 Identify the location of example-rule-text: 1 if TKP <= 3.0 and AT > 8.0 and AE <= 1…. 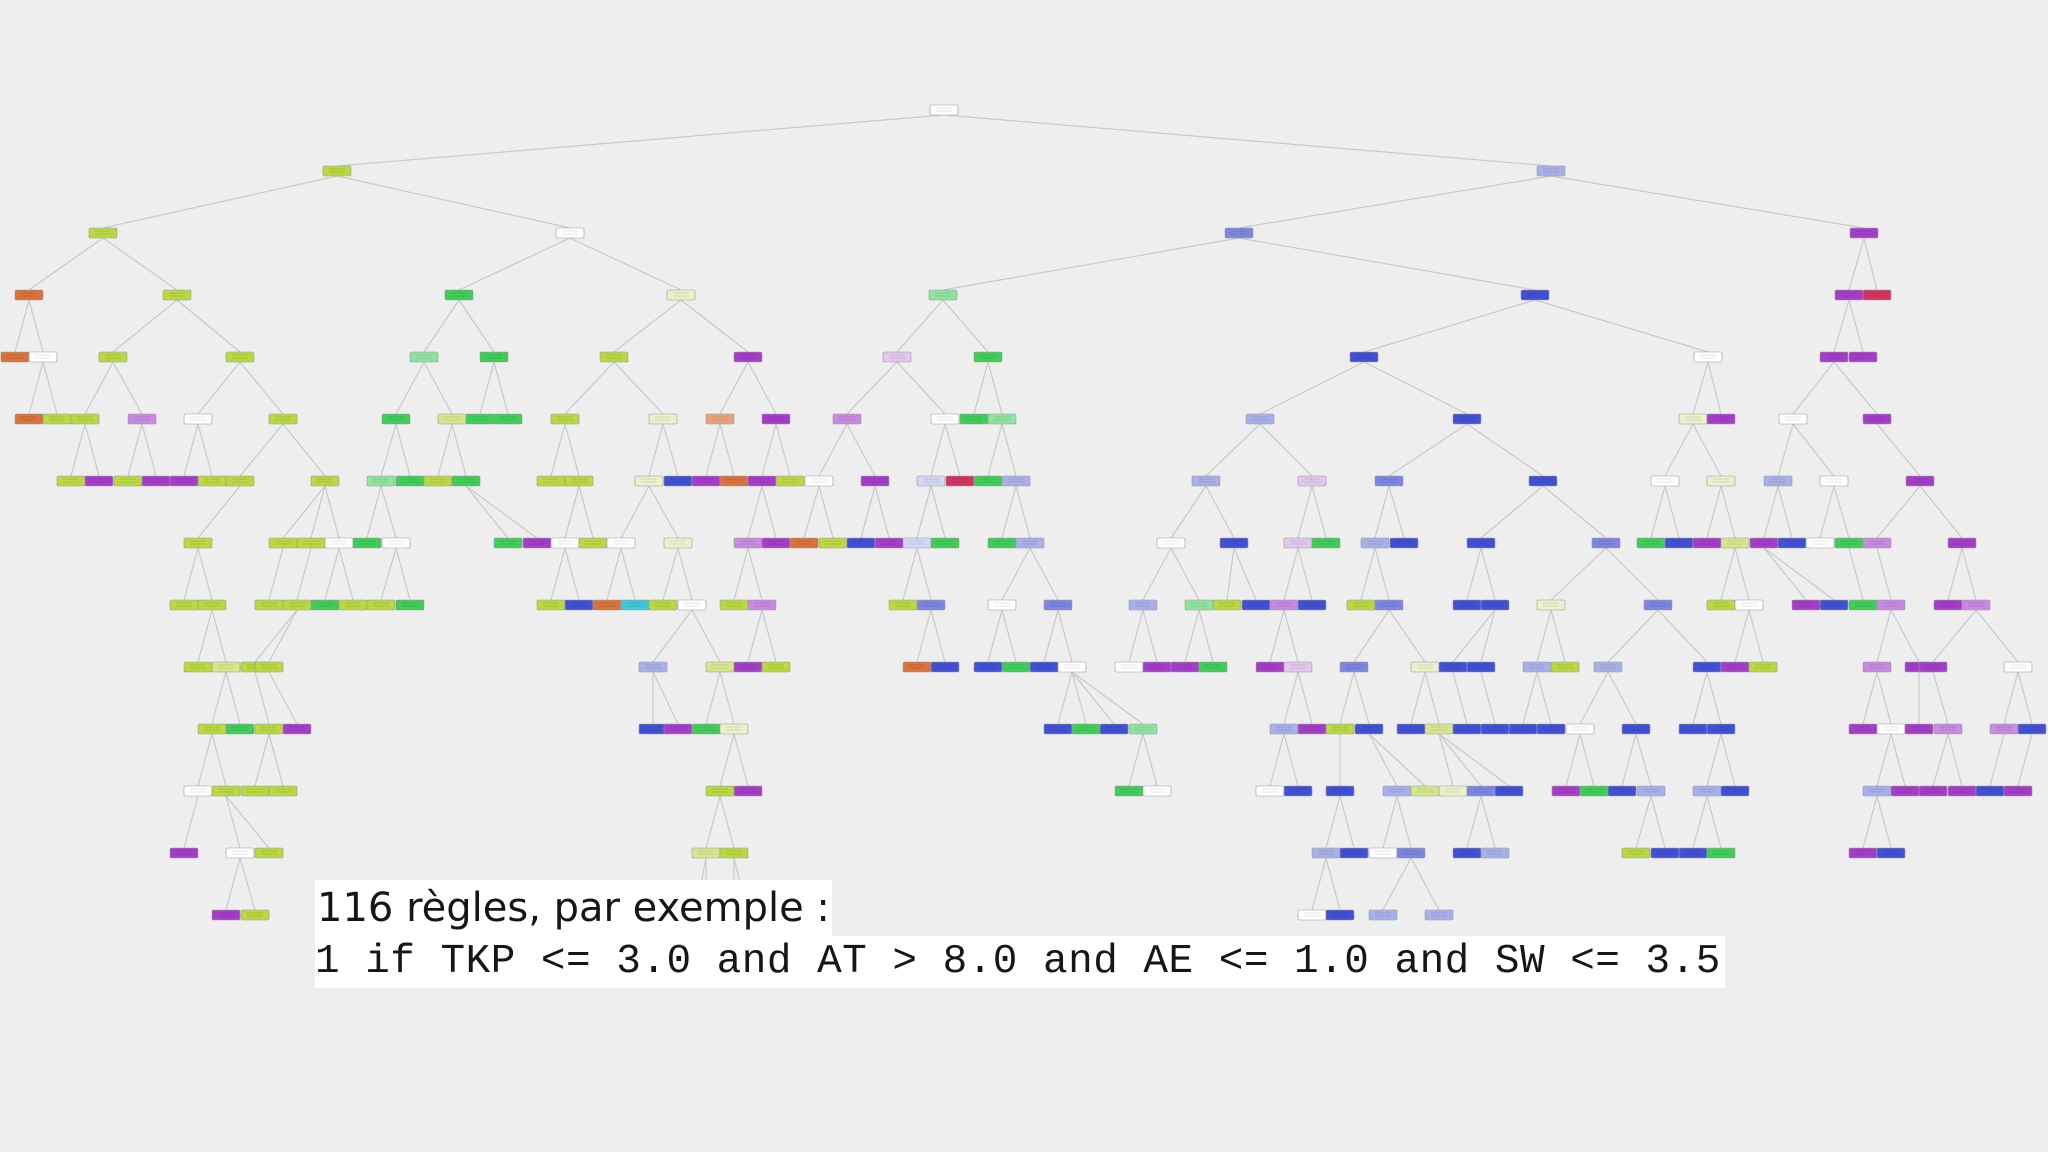
(1020, 962).